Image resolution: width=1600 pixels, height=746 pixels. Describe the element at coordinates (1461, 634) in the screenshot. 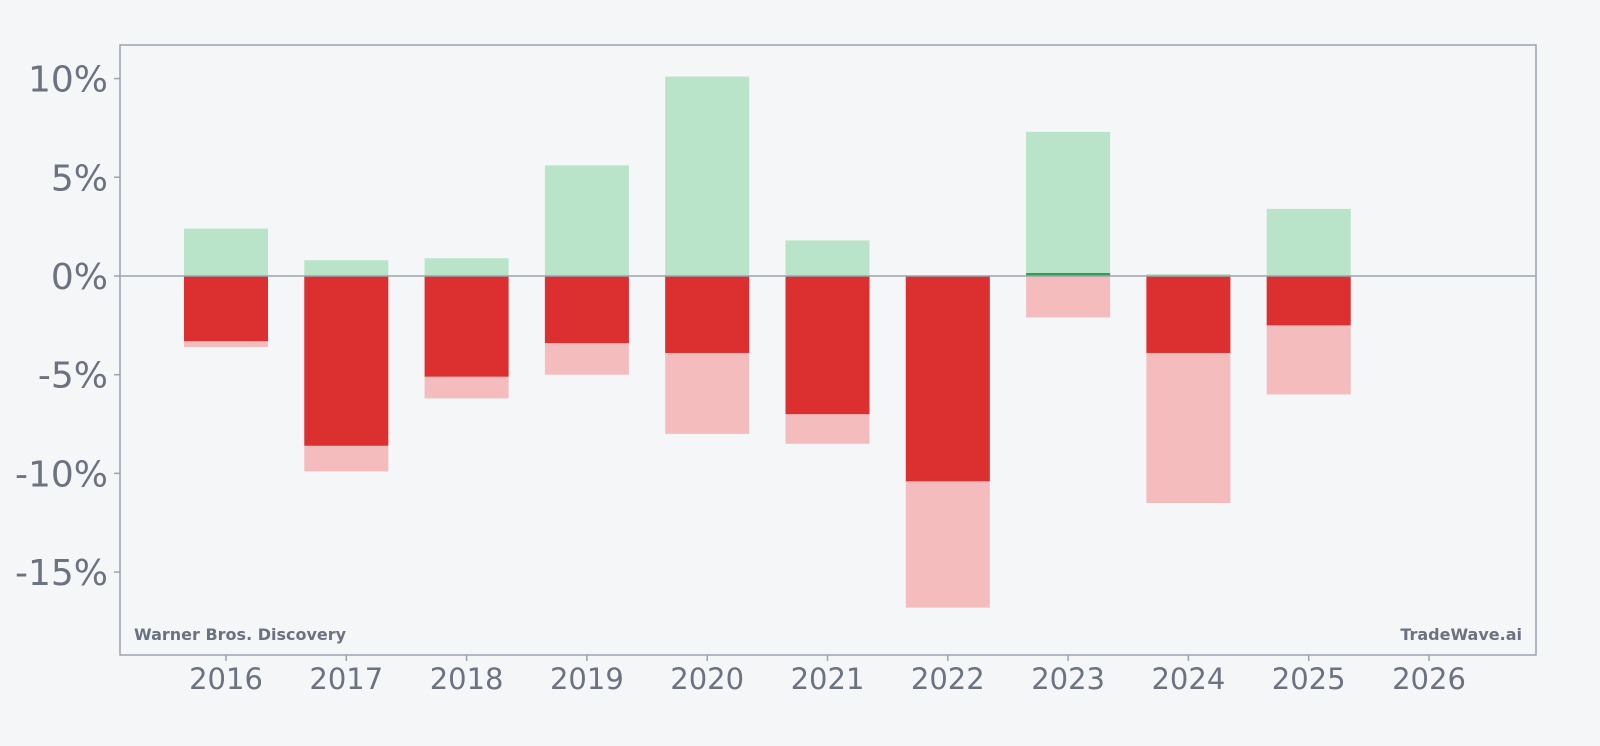

I see `watermark-right: TradeWave.ai` at that location.